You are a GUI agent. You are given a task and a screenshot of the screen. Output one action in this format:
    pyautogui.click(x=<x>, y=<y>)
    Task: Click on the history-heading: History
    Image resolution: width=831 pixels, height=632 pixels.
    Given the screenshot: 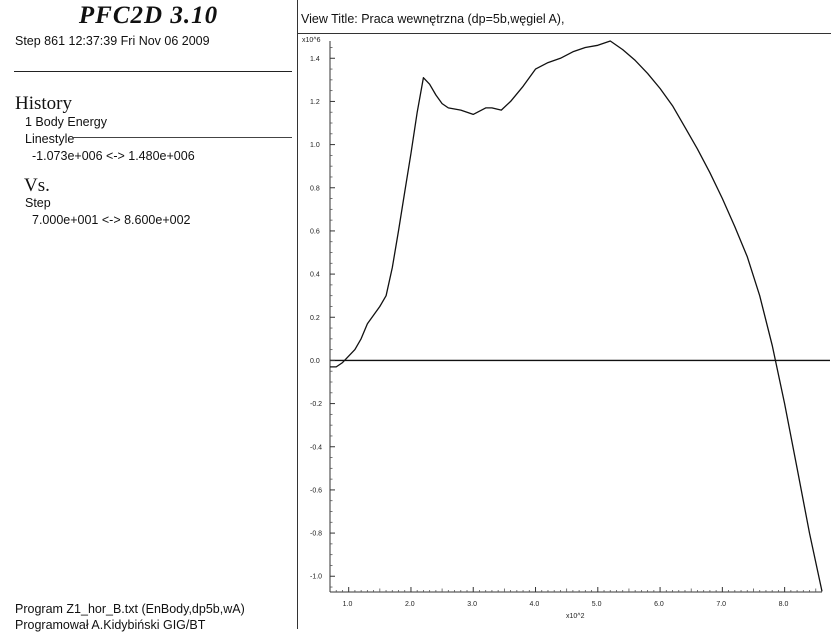 What is the action you would take?
    pyautogui.click(x=43, y=103)
    